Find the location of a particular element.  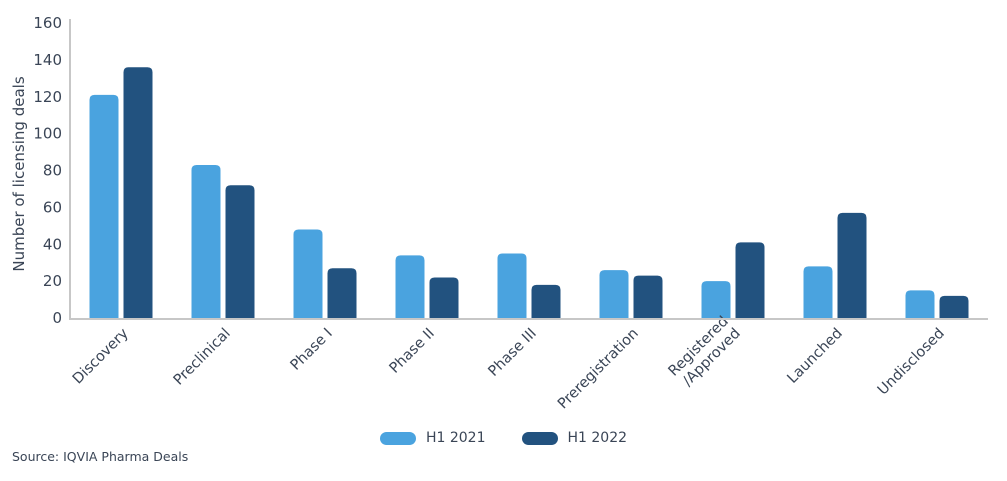

y-tick-label: 140 is located at coordinates (47, 60).